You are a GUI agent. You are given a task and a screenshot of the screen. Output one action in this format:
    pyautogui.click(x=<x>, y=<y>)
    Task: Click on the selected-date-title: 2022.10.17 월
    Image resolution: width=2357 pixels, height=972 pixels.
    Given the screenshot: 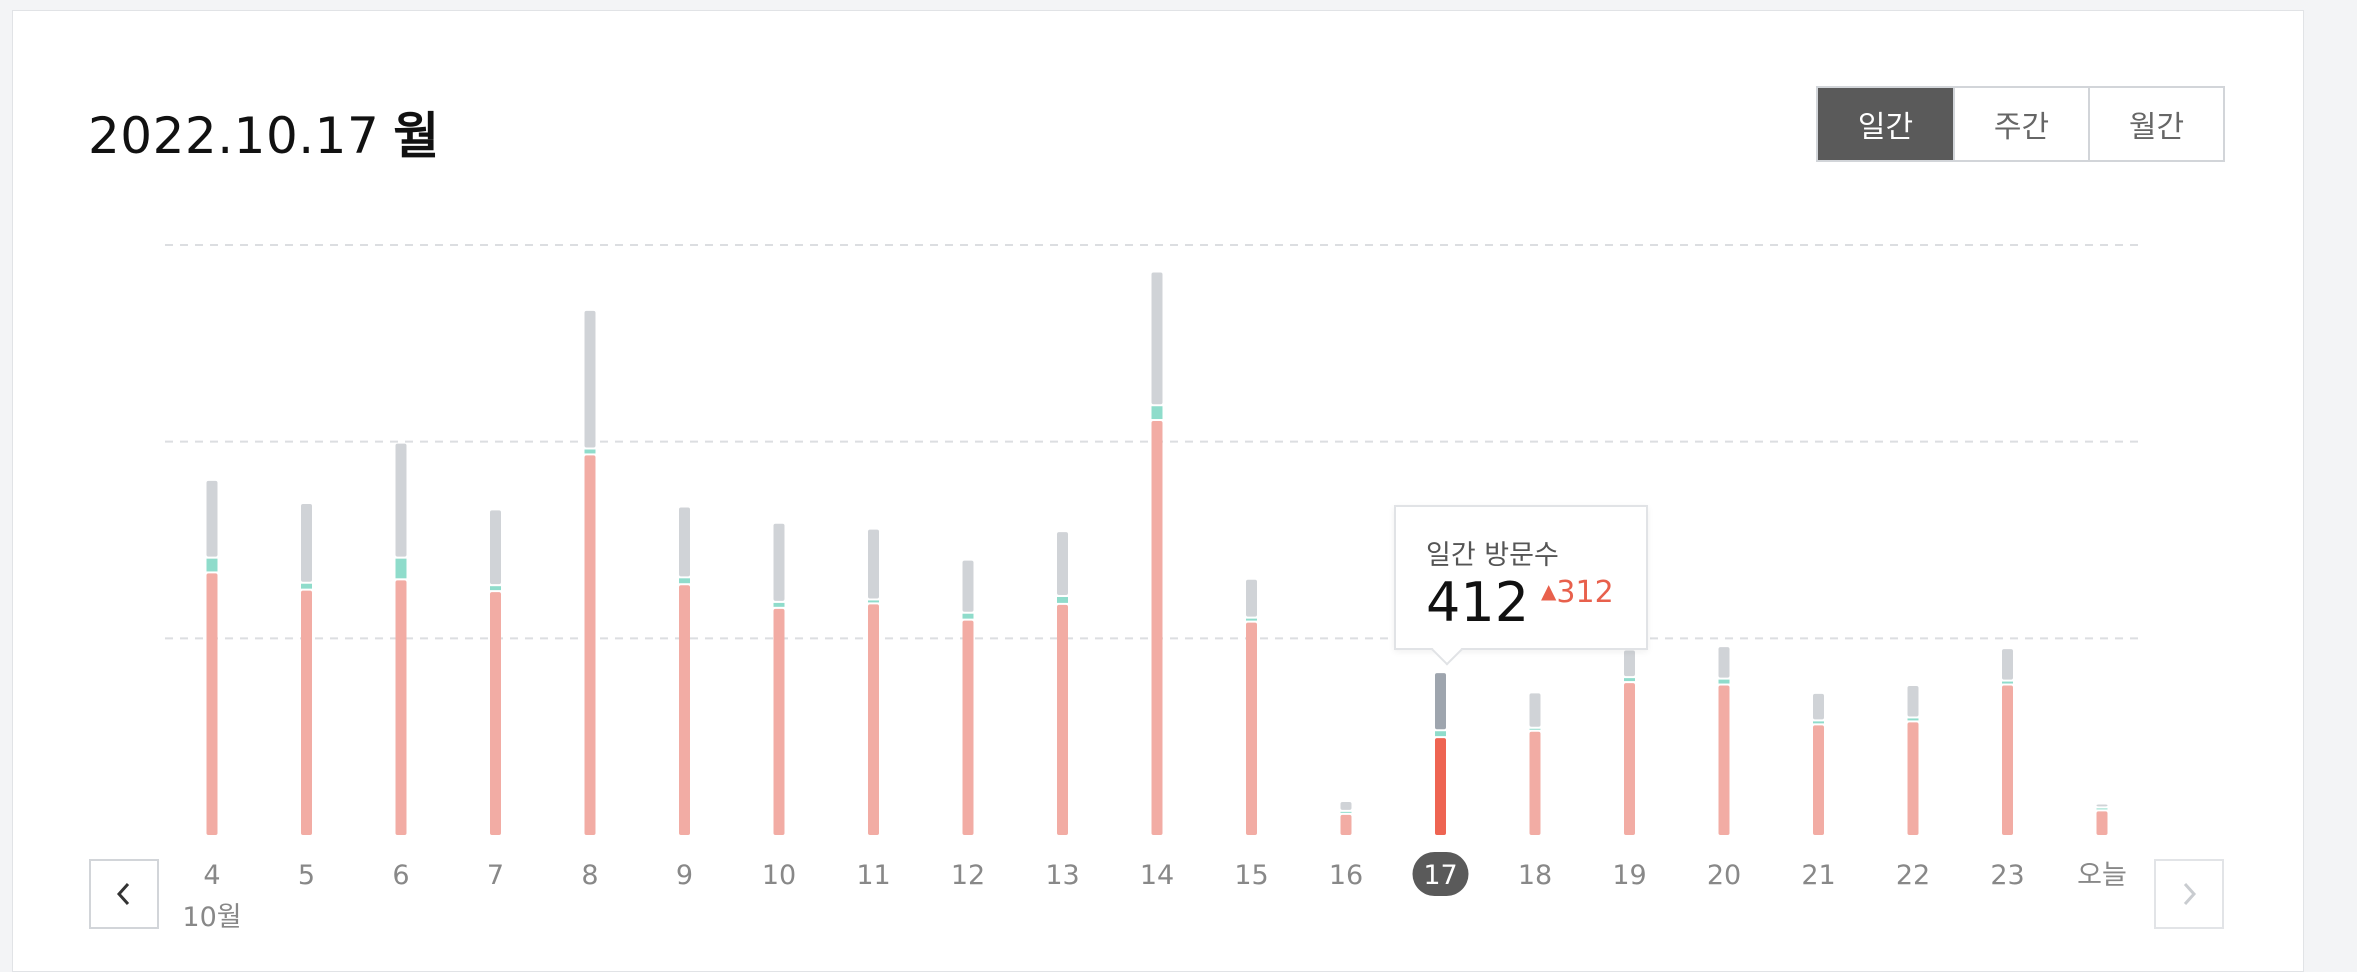 What is the action you would take?
    pyautogui.click(x=264, y=132)
    